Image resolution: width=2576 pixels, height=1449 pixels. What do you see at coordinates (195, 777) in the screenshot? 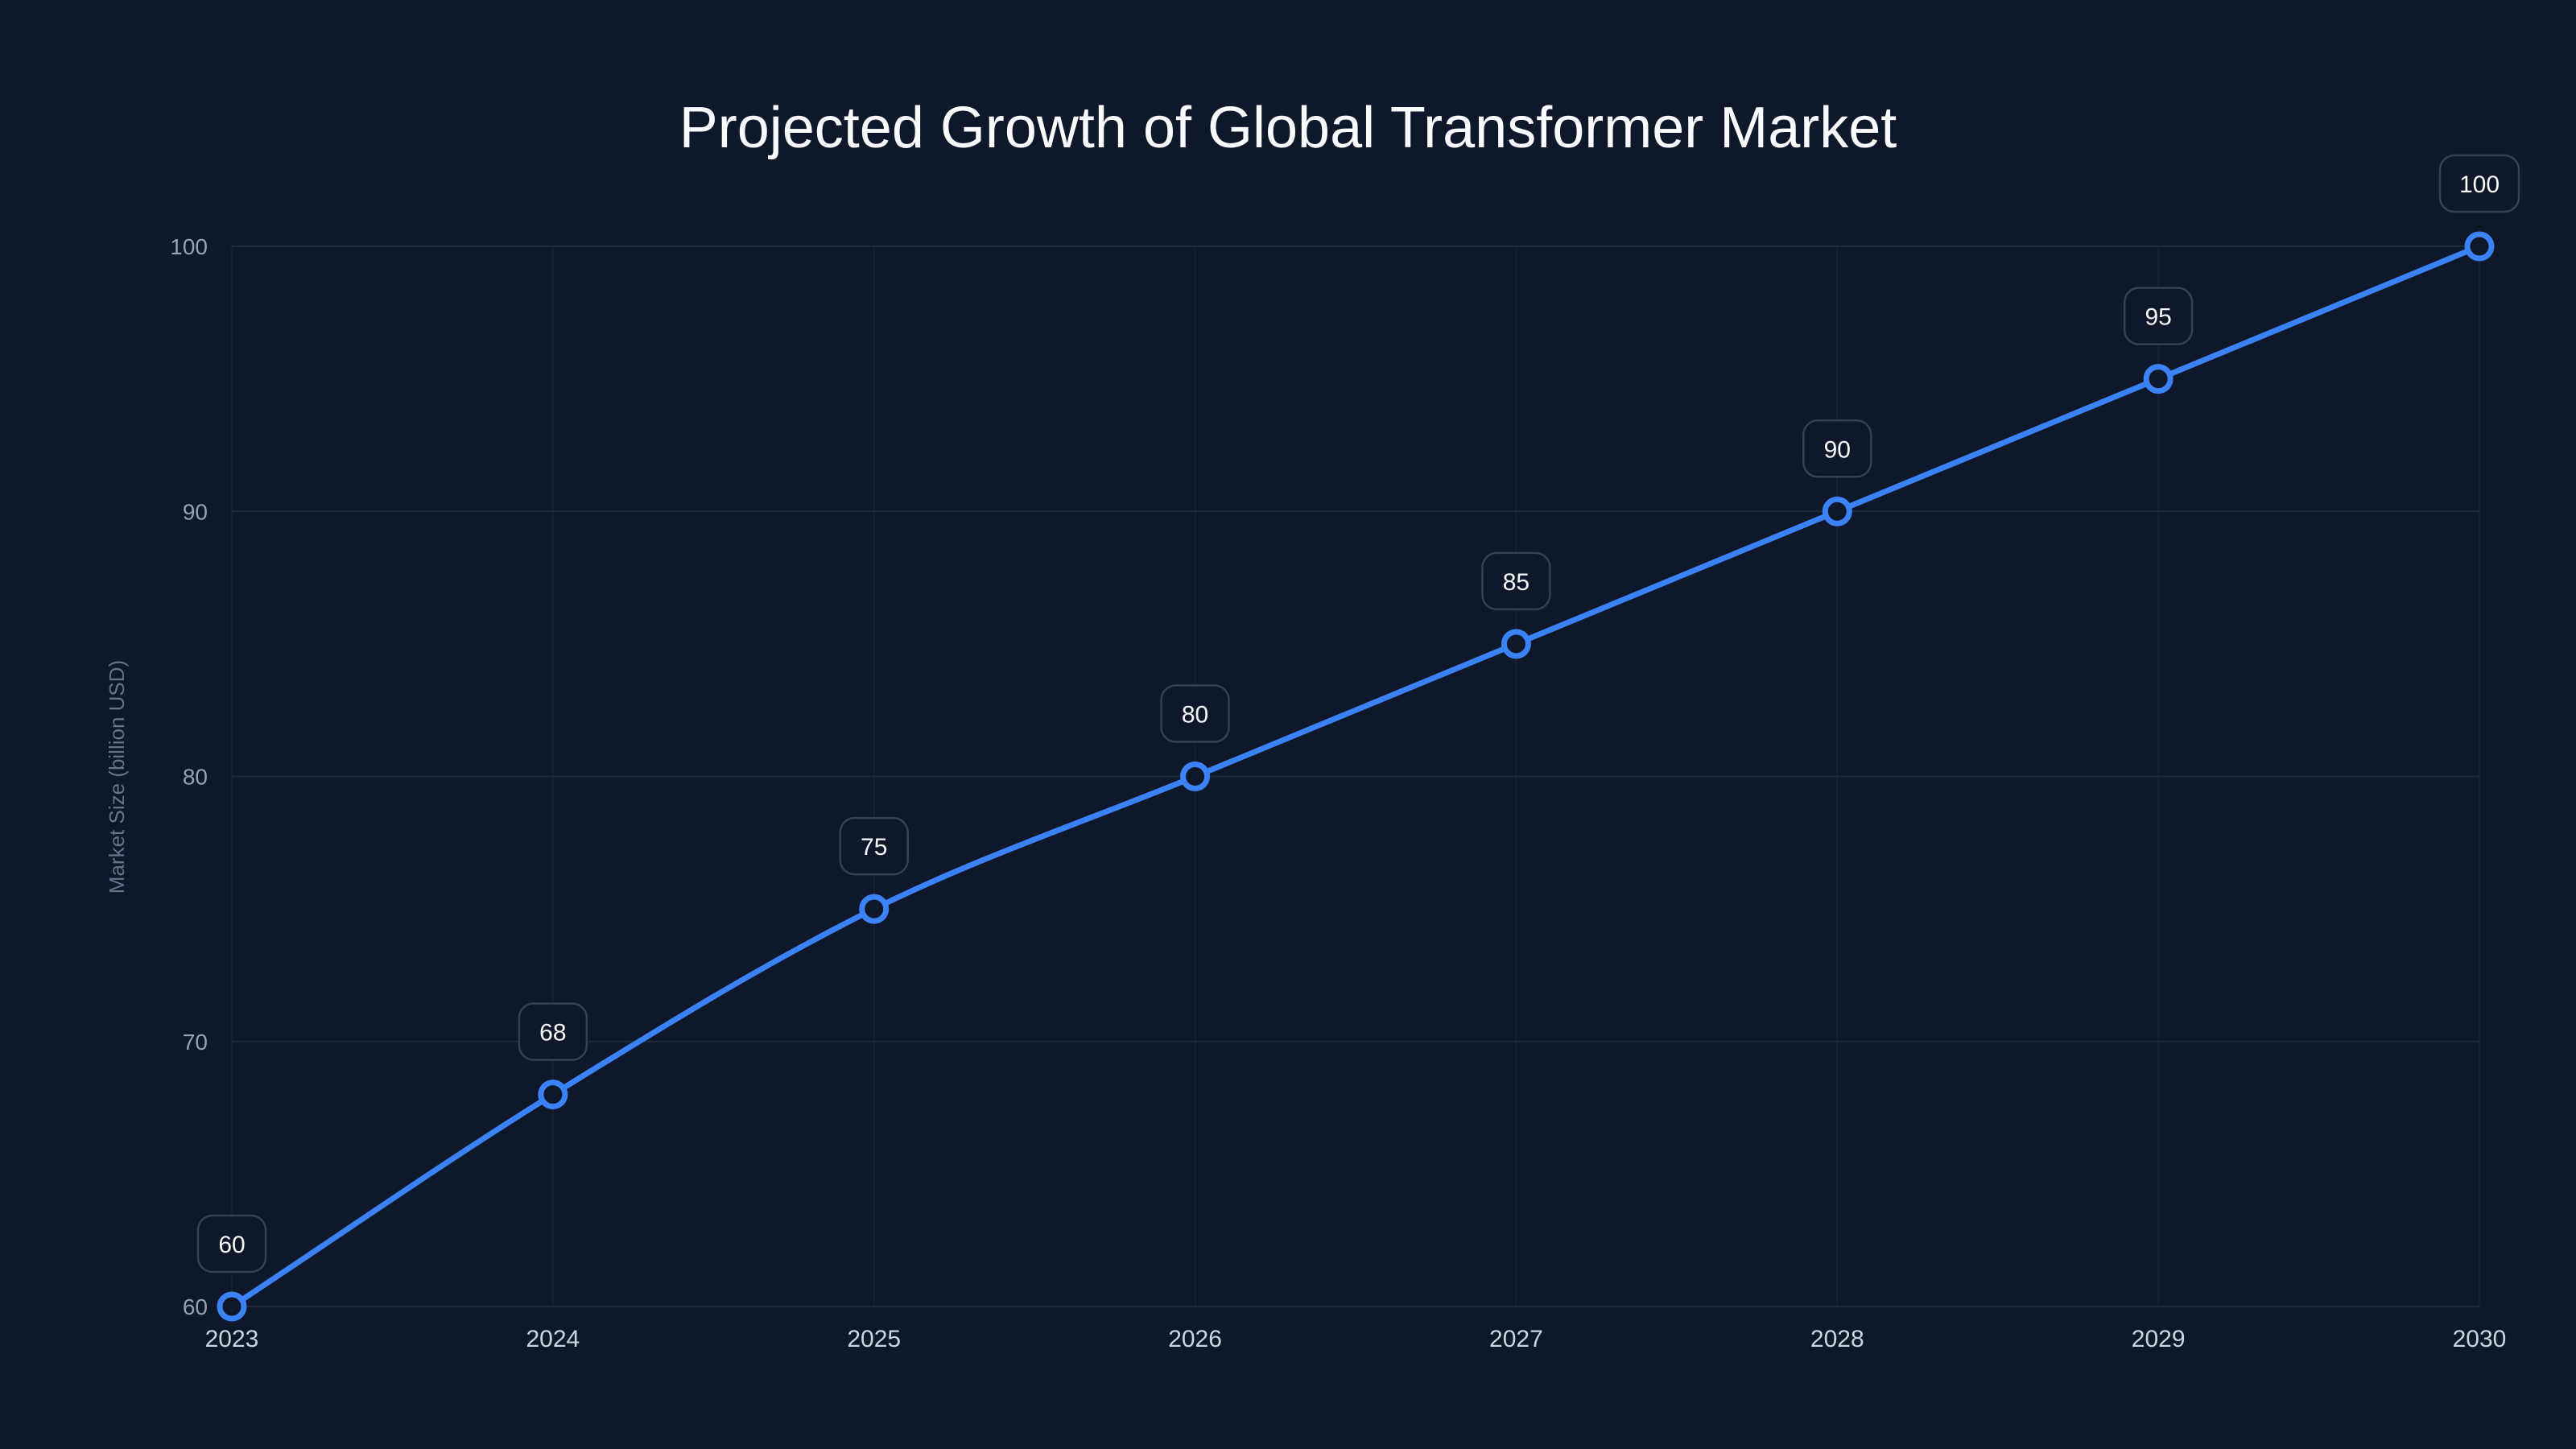
I see `y-tick-label: 80` at bounding box center [195, 777].